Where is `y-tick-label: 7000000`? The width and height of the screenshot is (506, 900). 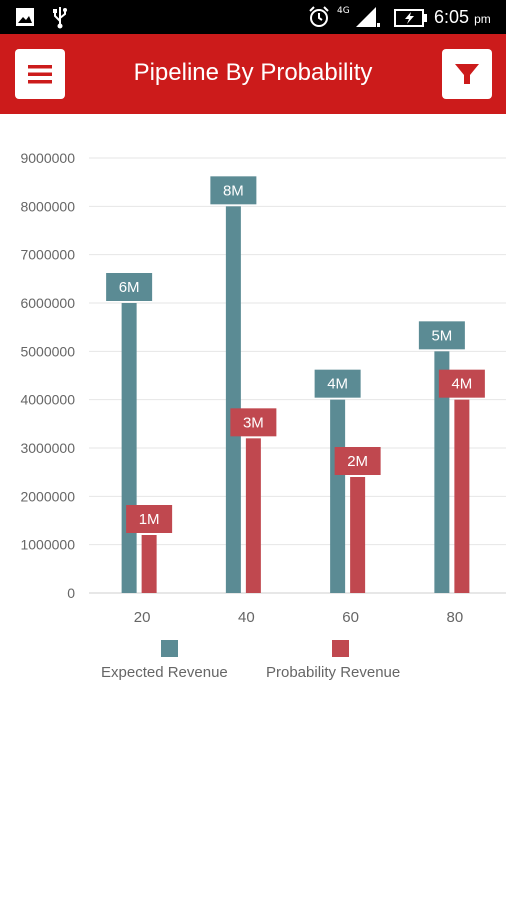 y-tick-label: 7000000 is located at coordinates (47, 255).